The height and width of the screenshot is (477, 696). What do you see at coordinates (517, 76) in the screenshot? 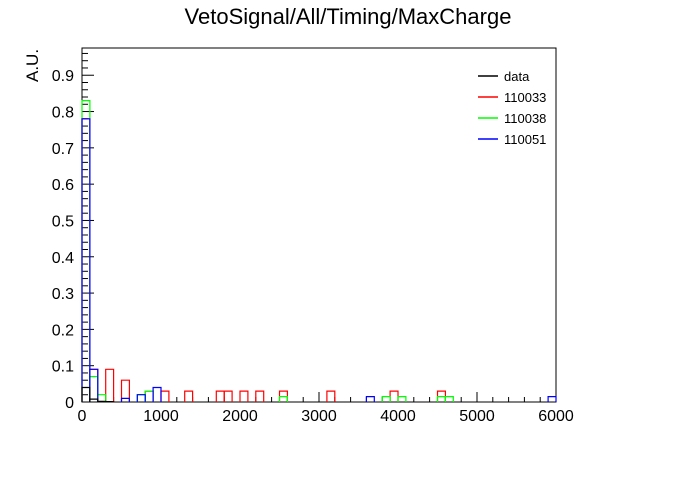
I see `legend-label: data` at bounding box center [517, 76].